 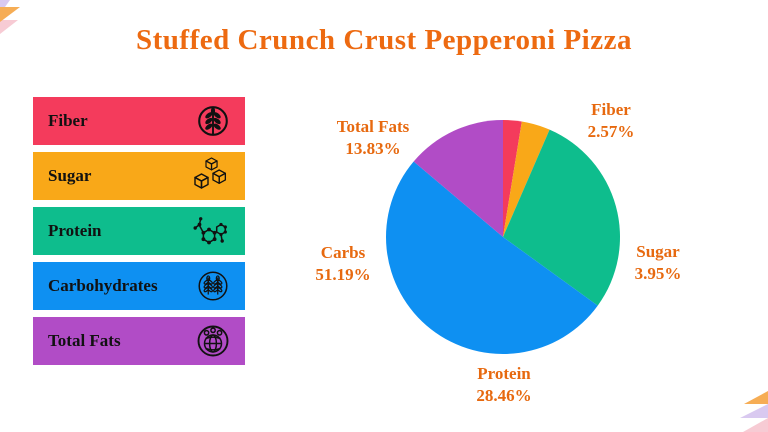 I want to click on legend-item-label: Fiber, so click(x=68, y=120).